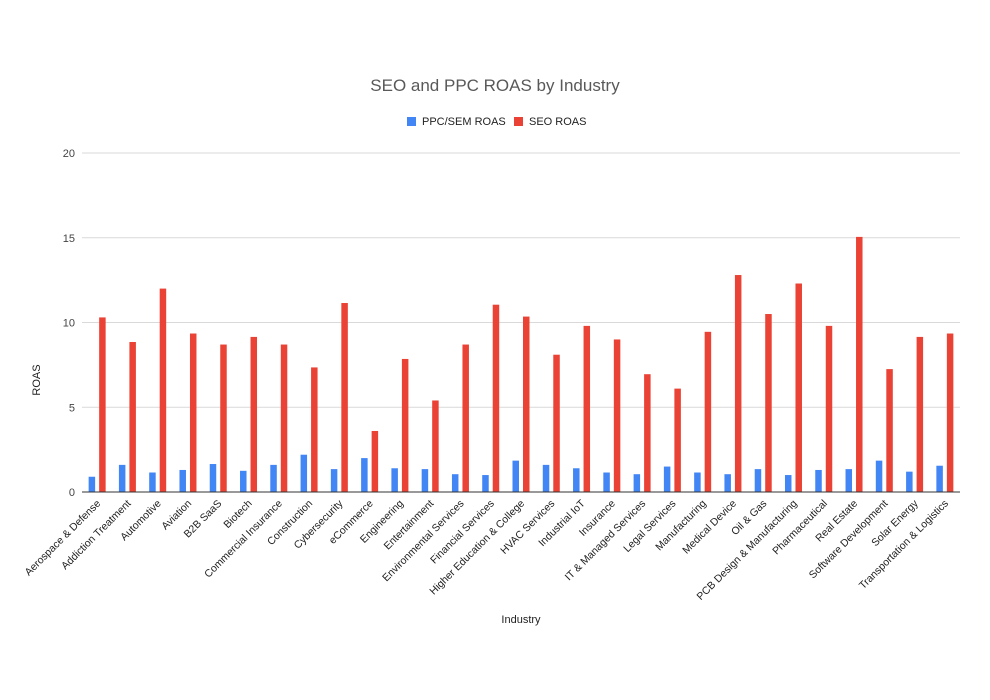  Describe the element at coordinates (69, 154) in the screenshot. I see `y-tick-label: 20` at that location.